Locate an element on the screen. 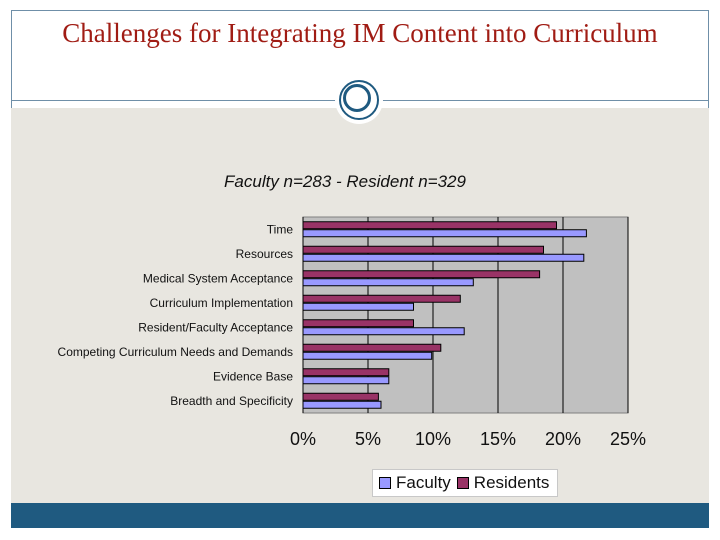  category-label: Evidence Base is located at coordinates (253, 376).